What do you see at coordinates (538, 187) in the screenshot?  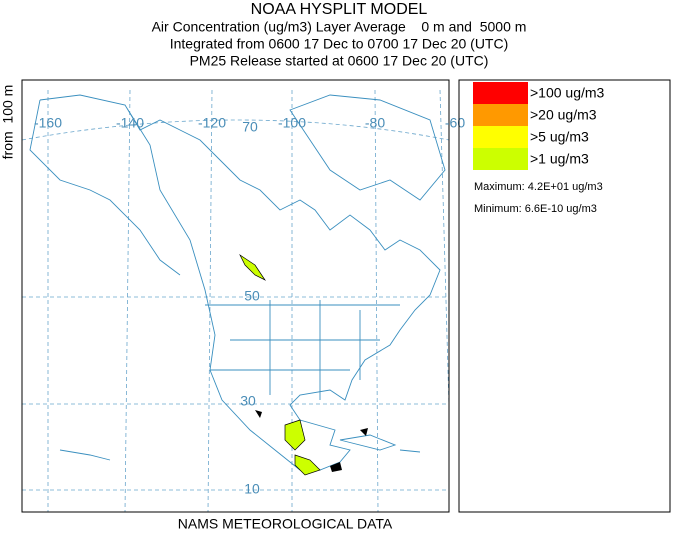 I see `maximum: Maximum: 4.2E+01 ug/m3` at bounding box center [538, 187].